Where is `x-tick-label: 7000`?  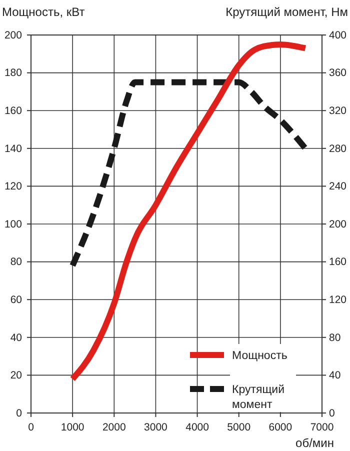 x-tick-label: 7000 is located at coordinates (322, 427).